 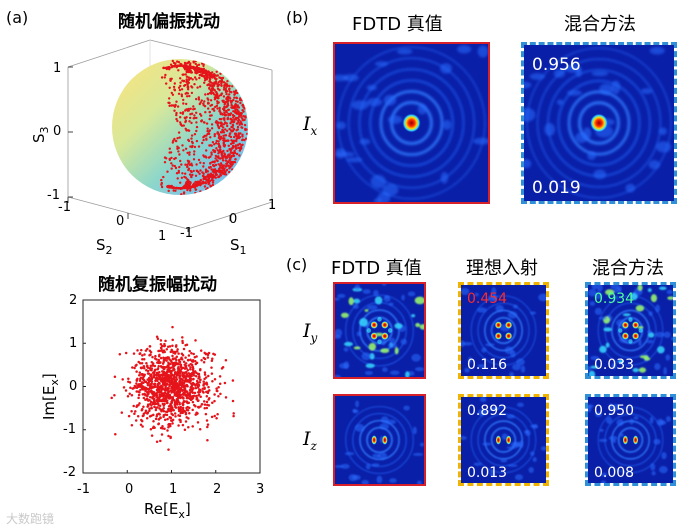 I want to click on scatter-points, so click(x=172, y=388).